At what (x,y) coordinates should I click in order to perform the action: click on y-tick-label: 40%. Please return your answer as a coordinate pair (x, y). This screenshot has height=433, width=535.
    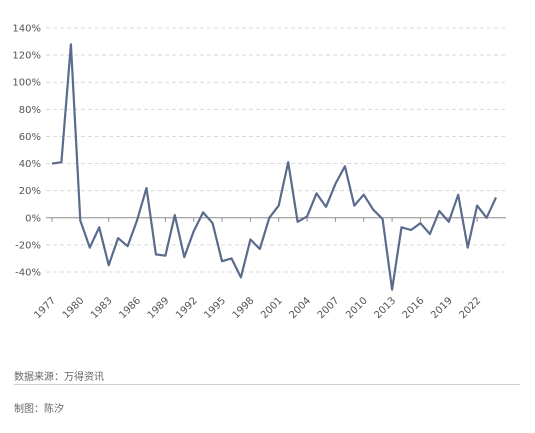
    Looking at the image, I should click on (30, 164).